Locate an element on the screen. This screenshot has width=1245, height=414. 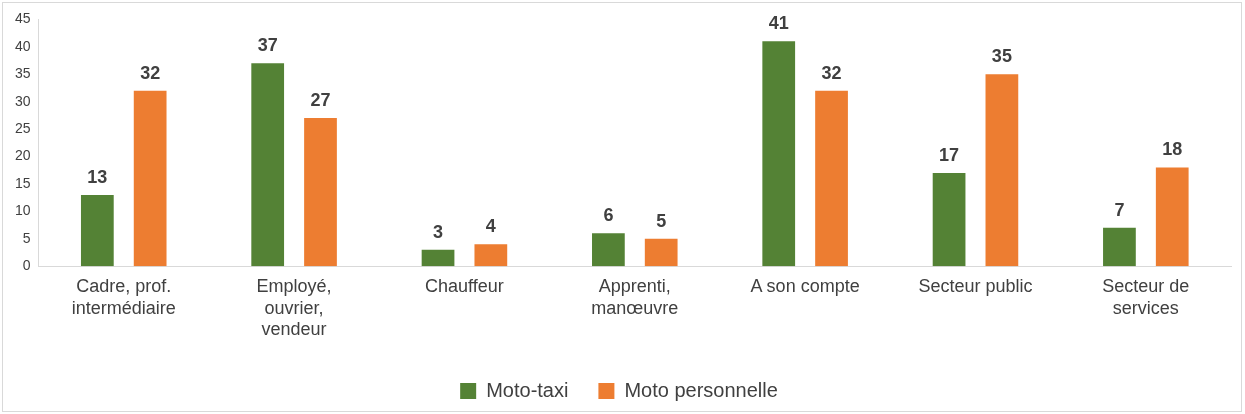
y-tick-label: 5 is located at coordinates (26, 237).